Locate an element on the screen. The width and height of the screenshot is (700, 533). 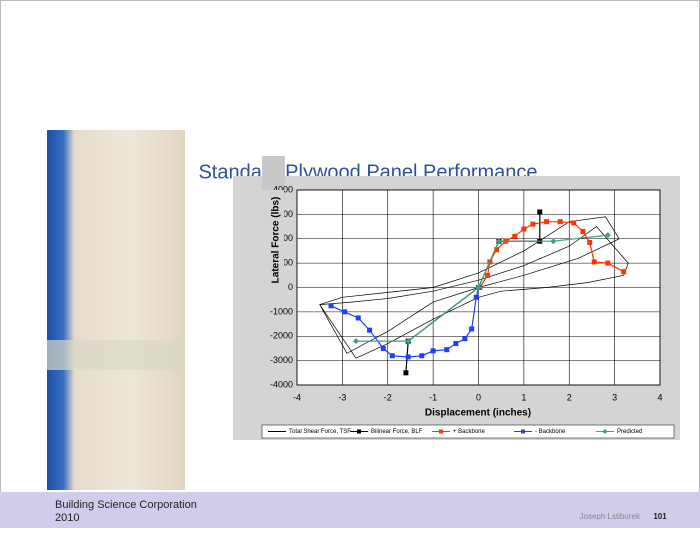
x-tick-label: -2 is located at coordinates (388, 397).